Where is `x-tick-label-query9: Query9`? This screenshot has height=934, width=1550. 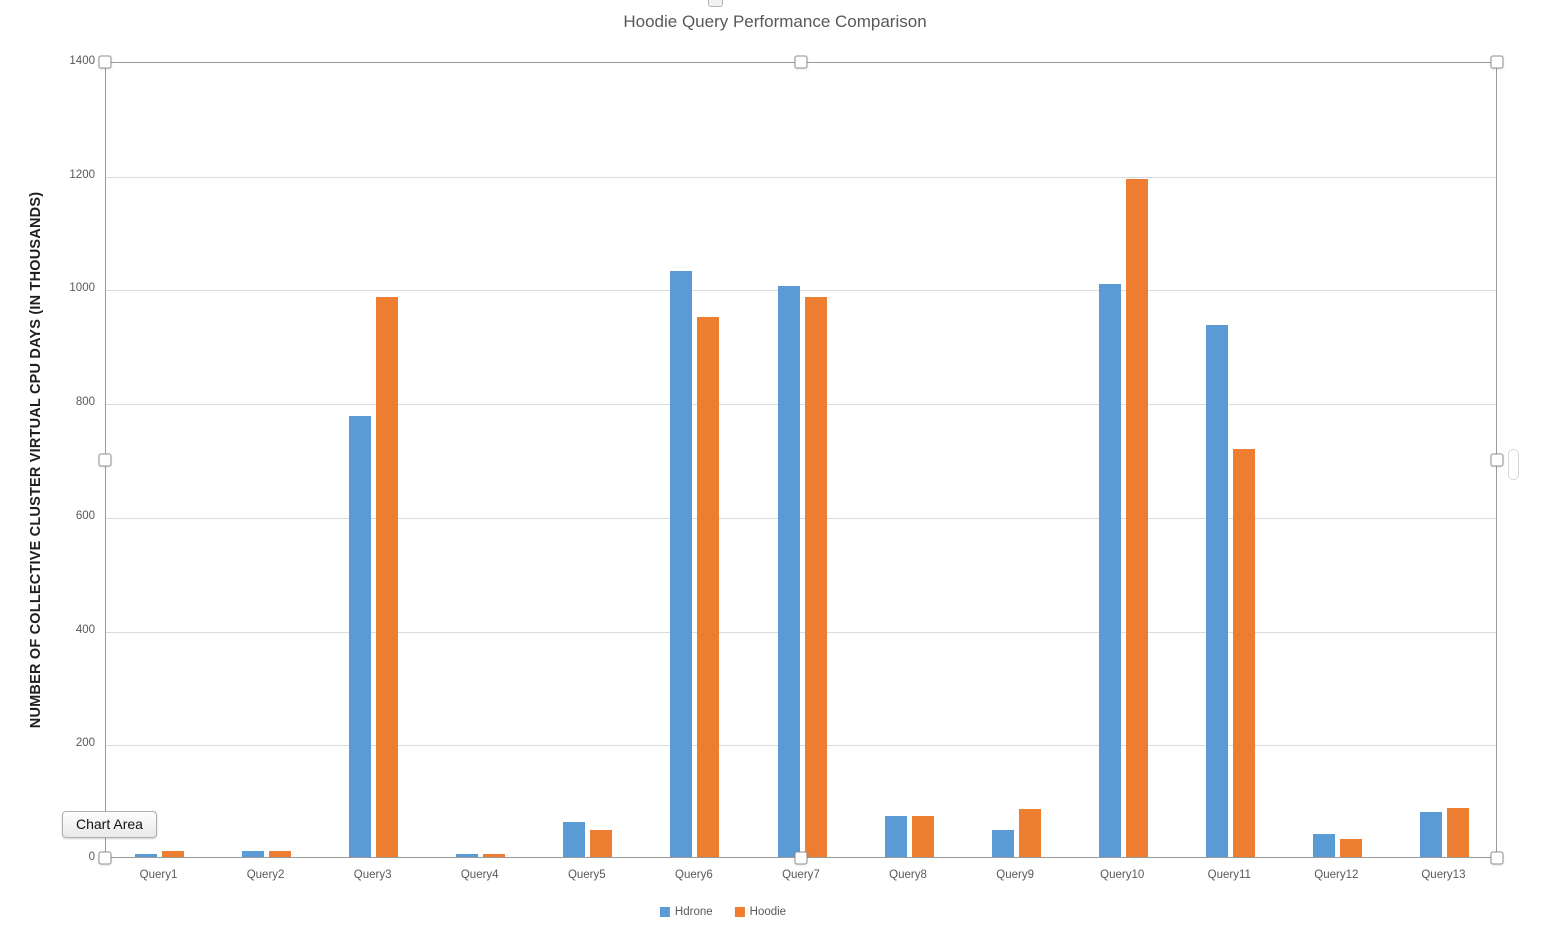 x-tick-label-query9: Query9 is located at coordinates (1015, 875).